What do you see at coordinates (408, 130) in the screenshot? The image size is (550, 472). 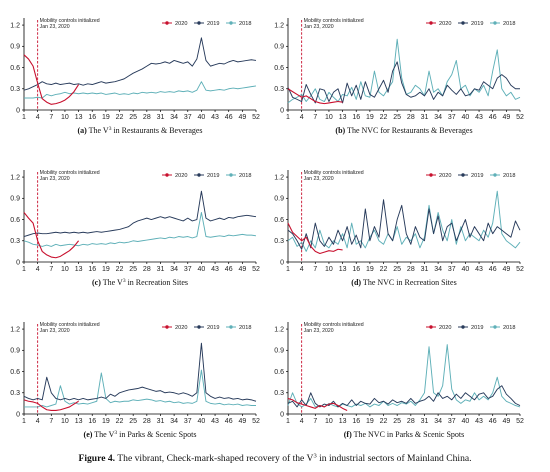 I see `panel-caption-text: The NVC for Restaurants & Beverages` at bounding box center [408, 130].